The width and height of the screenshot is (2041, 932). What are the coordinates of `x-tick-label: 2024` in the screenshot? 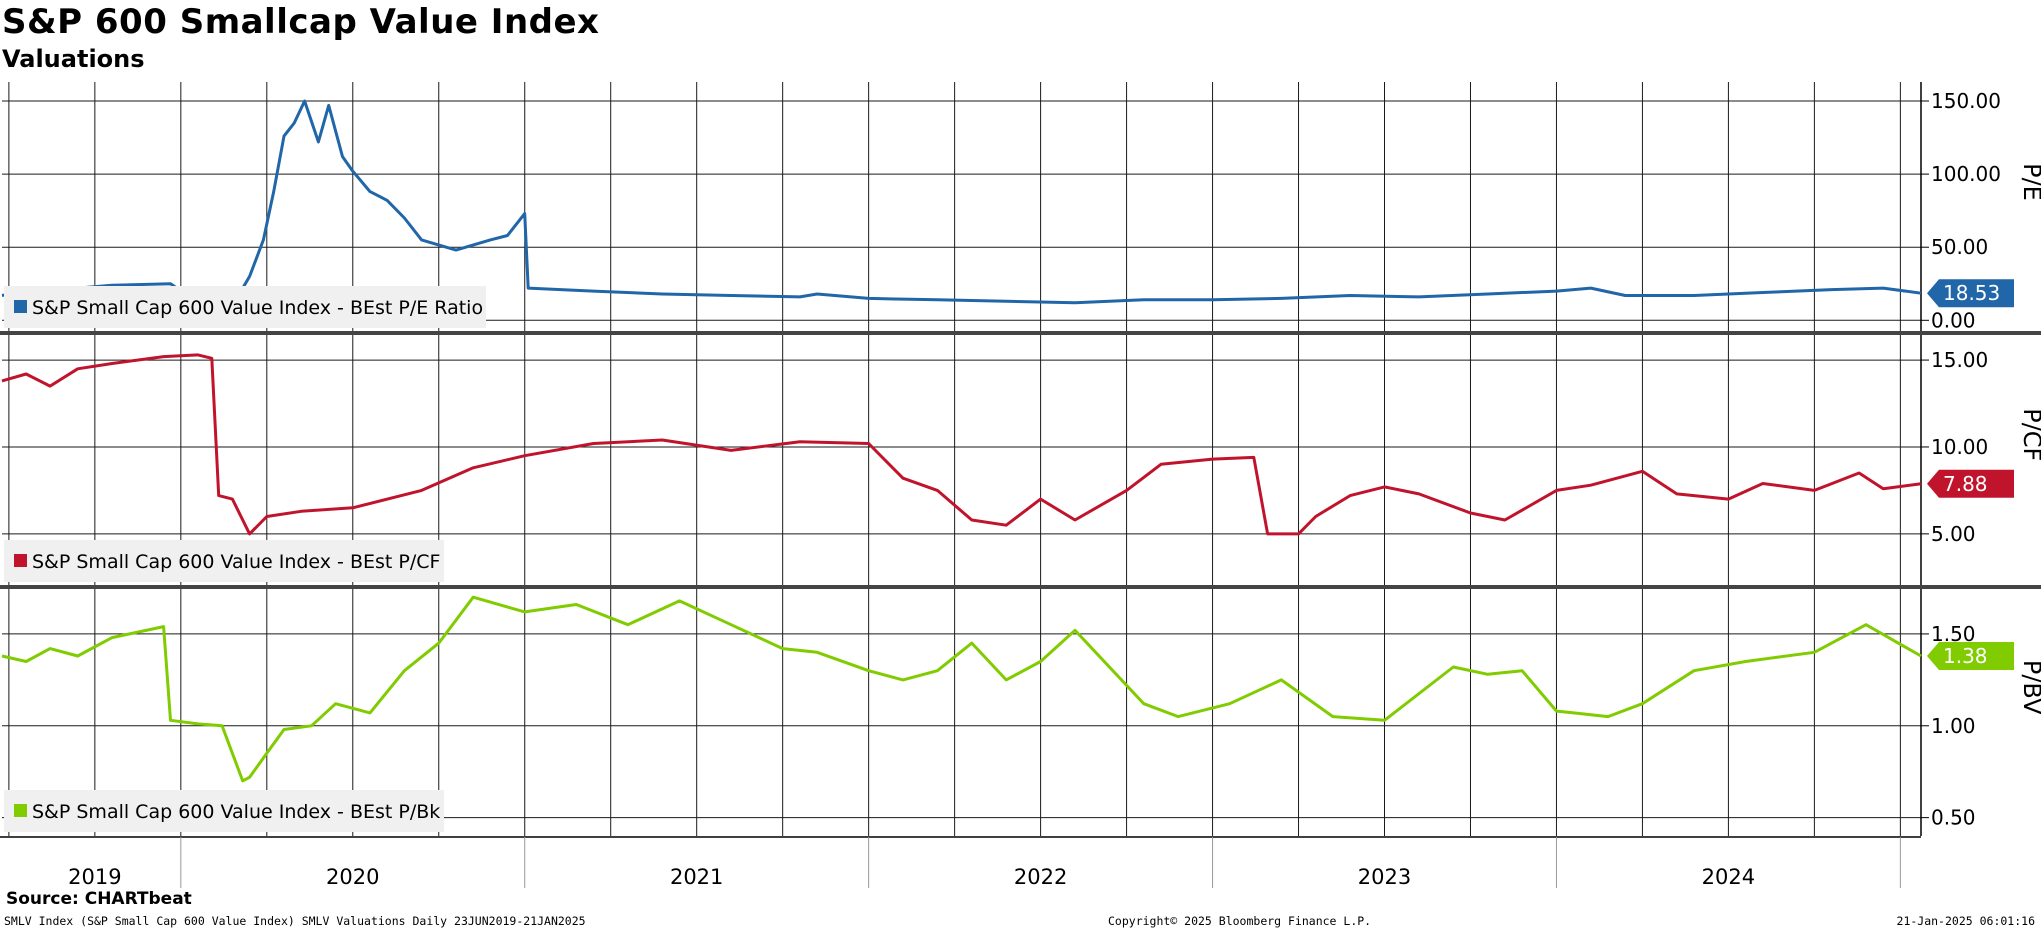 It's located at (1728, 877).